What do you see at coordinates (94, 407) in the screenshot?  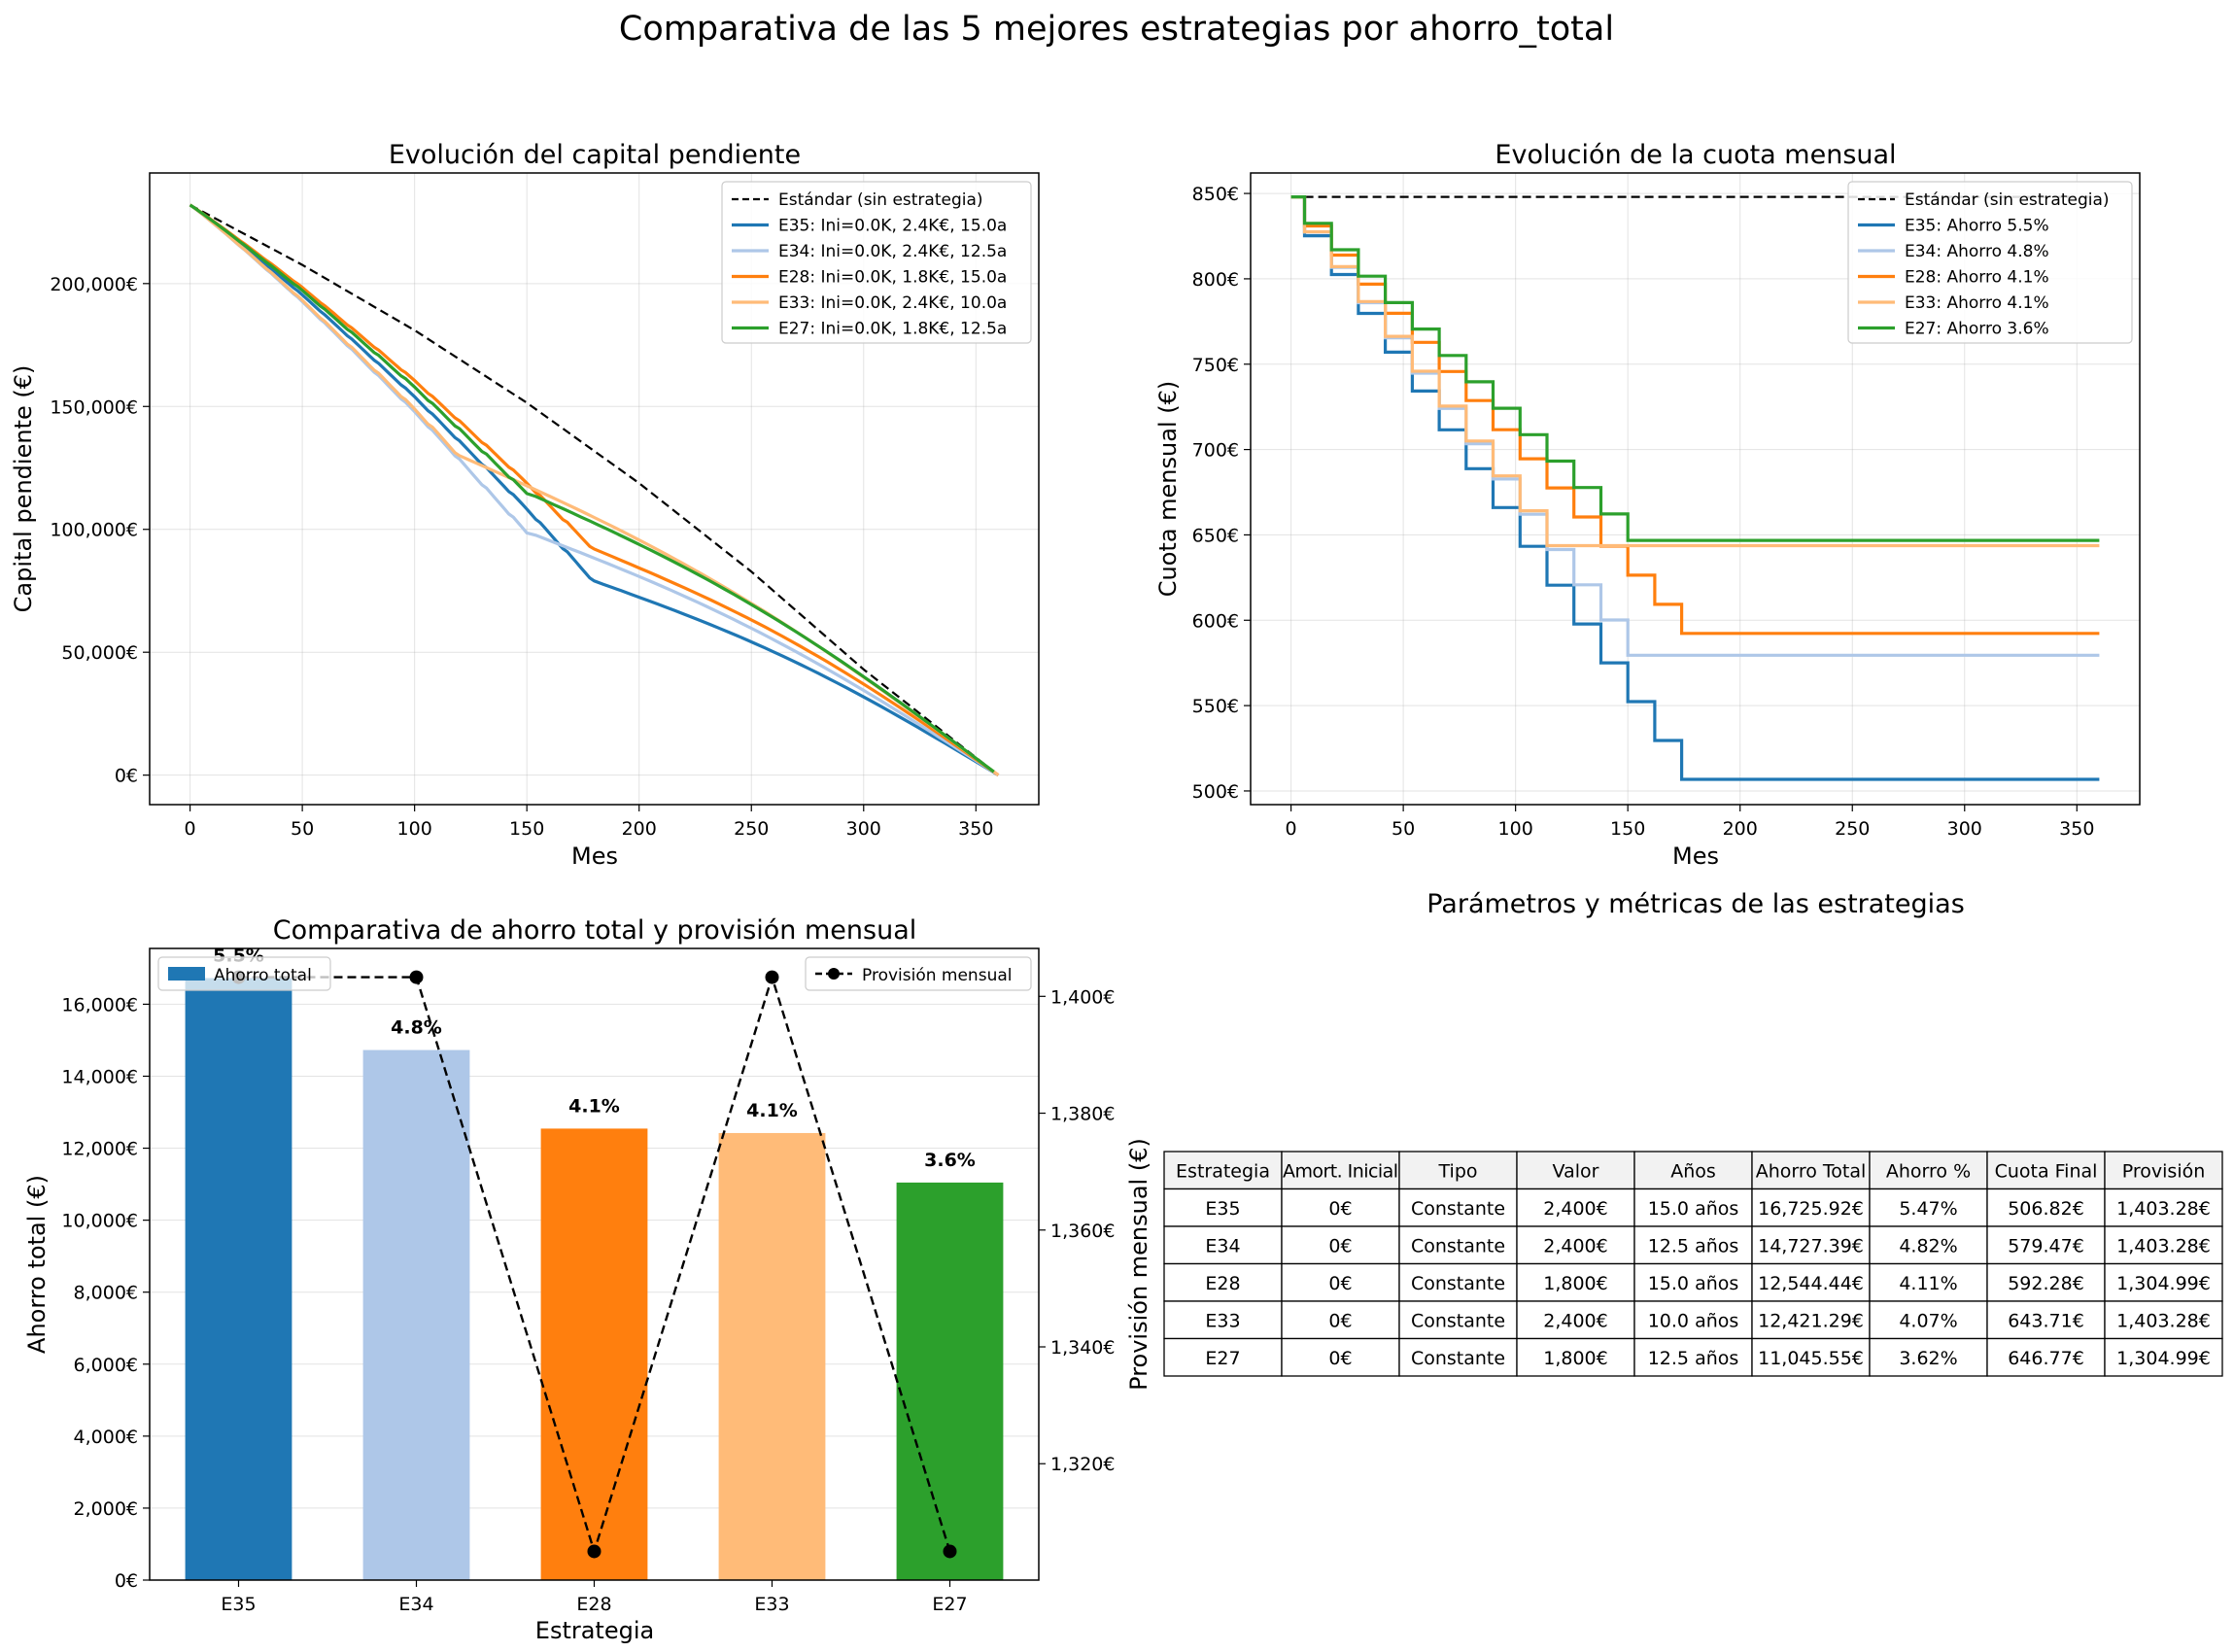 I see `capital-ytick-label: 150,000€` at bounding box center [94, 407].